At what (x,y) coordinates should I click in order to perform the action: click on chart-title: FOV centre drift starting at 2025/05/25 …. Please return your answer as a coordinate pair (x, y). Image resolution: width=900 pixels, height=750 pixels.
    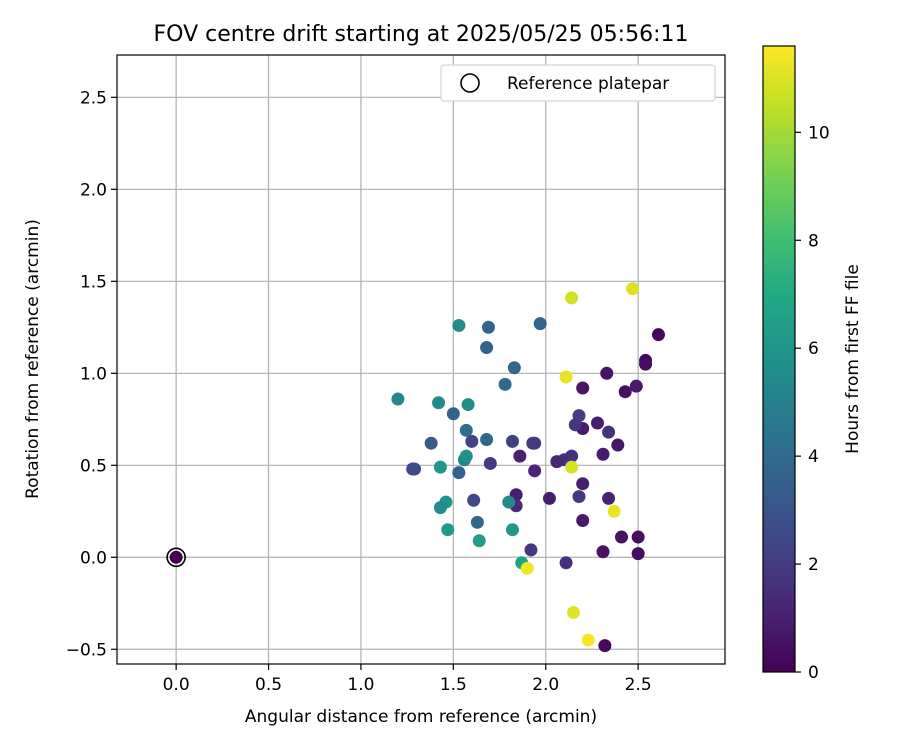
    Looking at the image, I should click on (421, 34).